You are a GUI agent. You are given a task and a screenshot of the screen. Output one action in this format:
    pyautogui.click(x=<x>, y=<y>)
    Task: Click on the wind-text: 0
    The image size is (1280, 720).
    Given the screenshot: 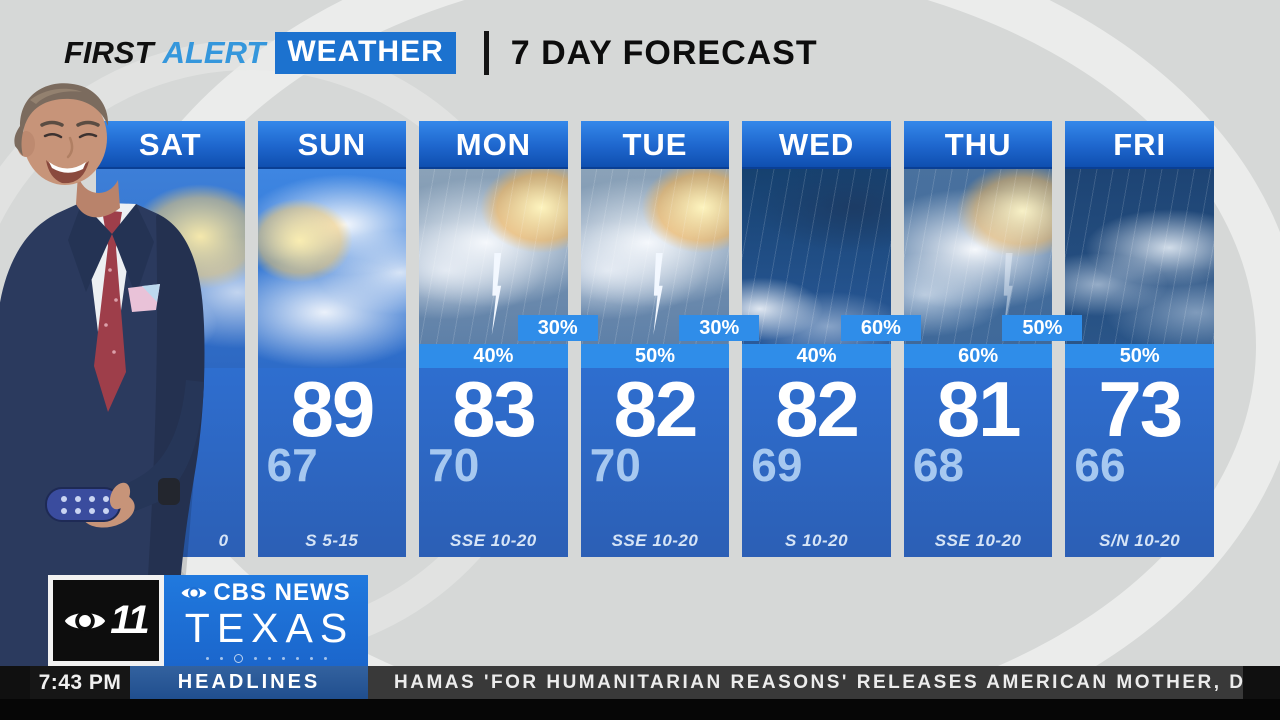 What is the action you would take?
    pyautogui.click(x=223, y=540)
    